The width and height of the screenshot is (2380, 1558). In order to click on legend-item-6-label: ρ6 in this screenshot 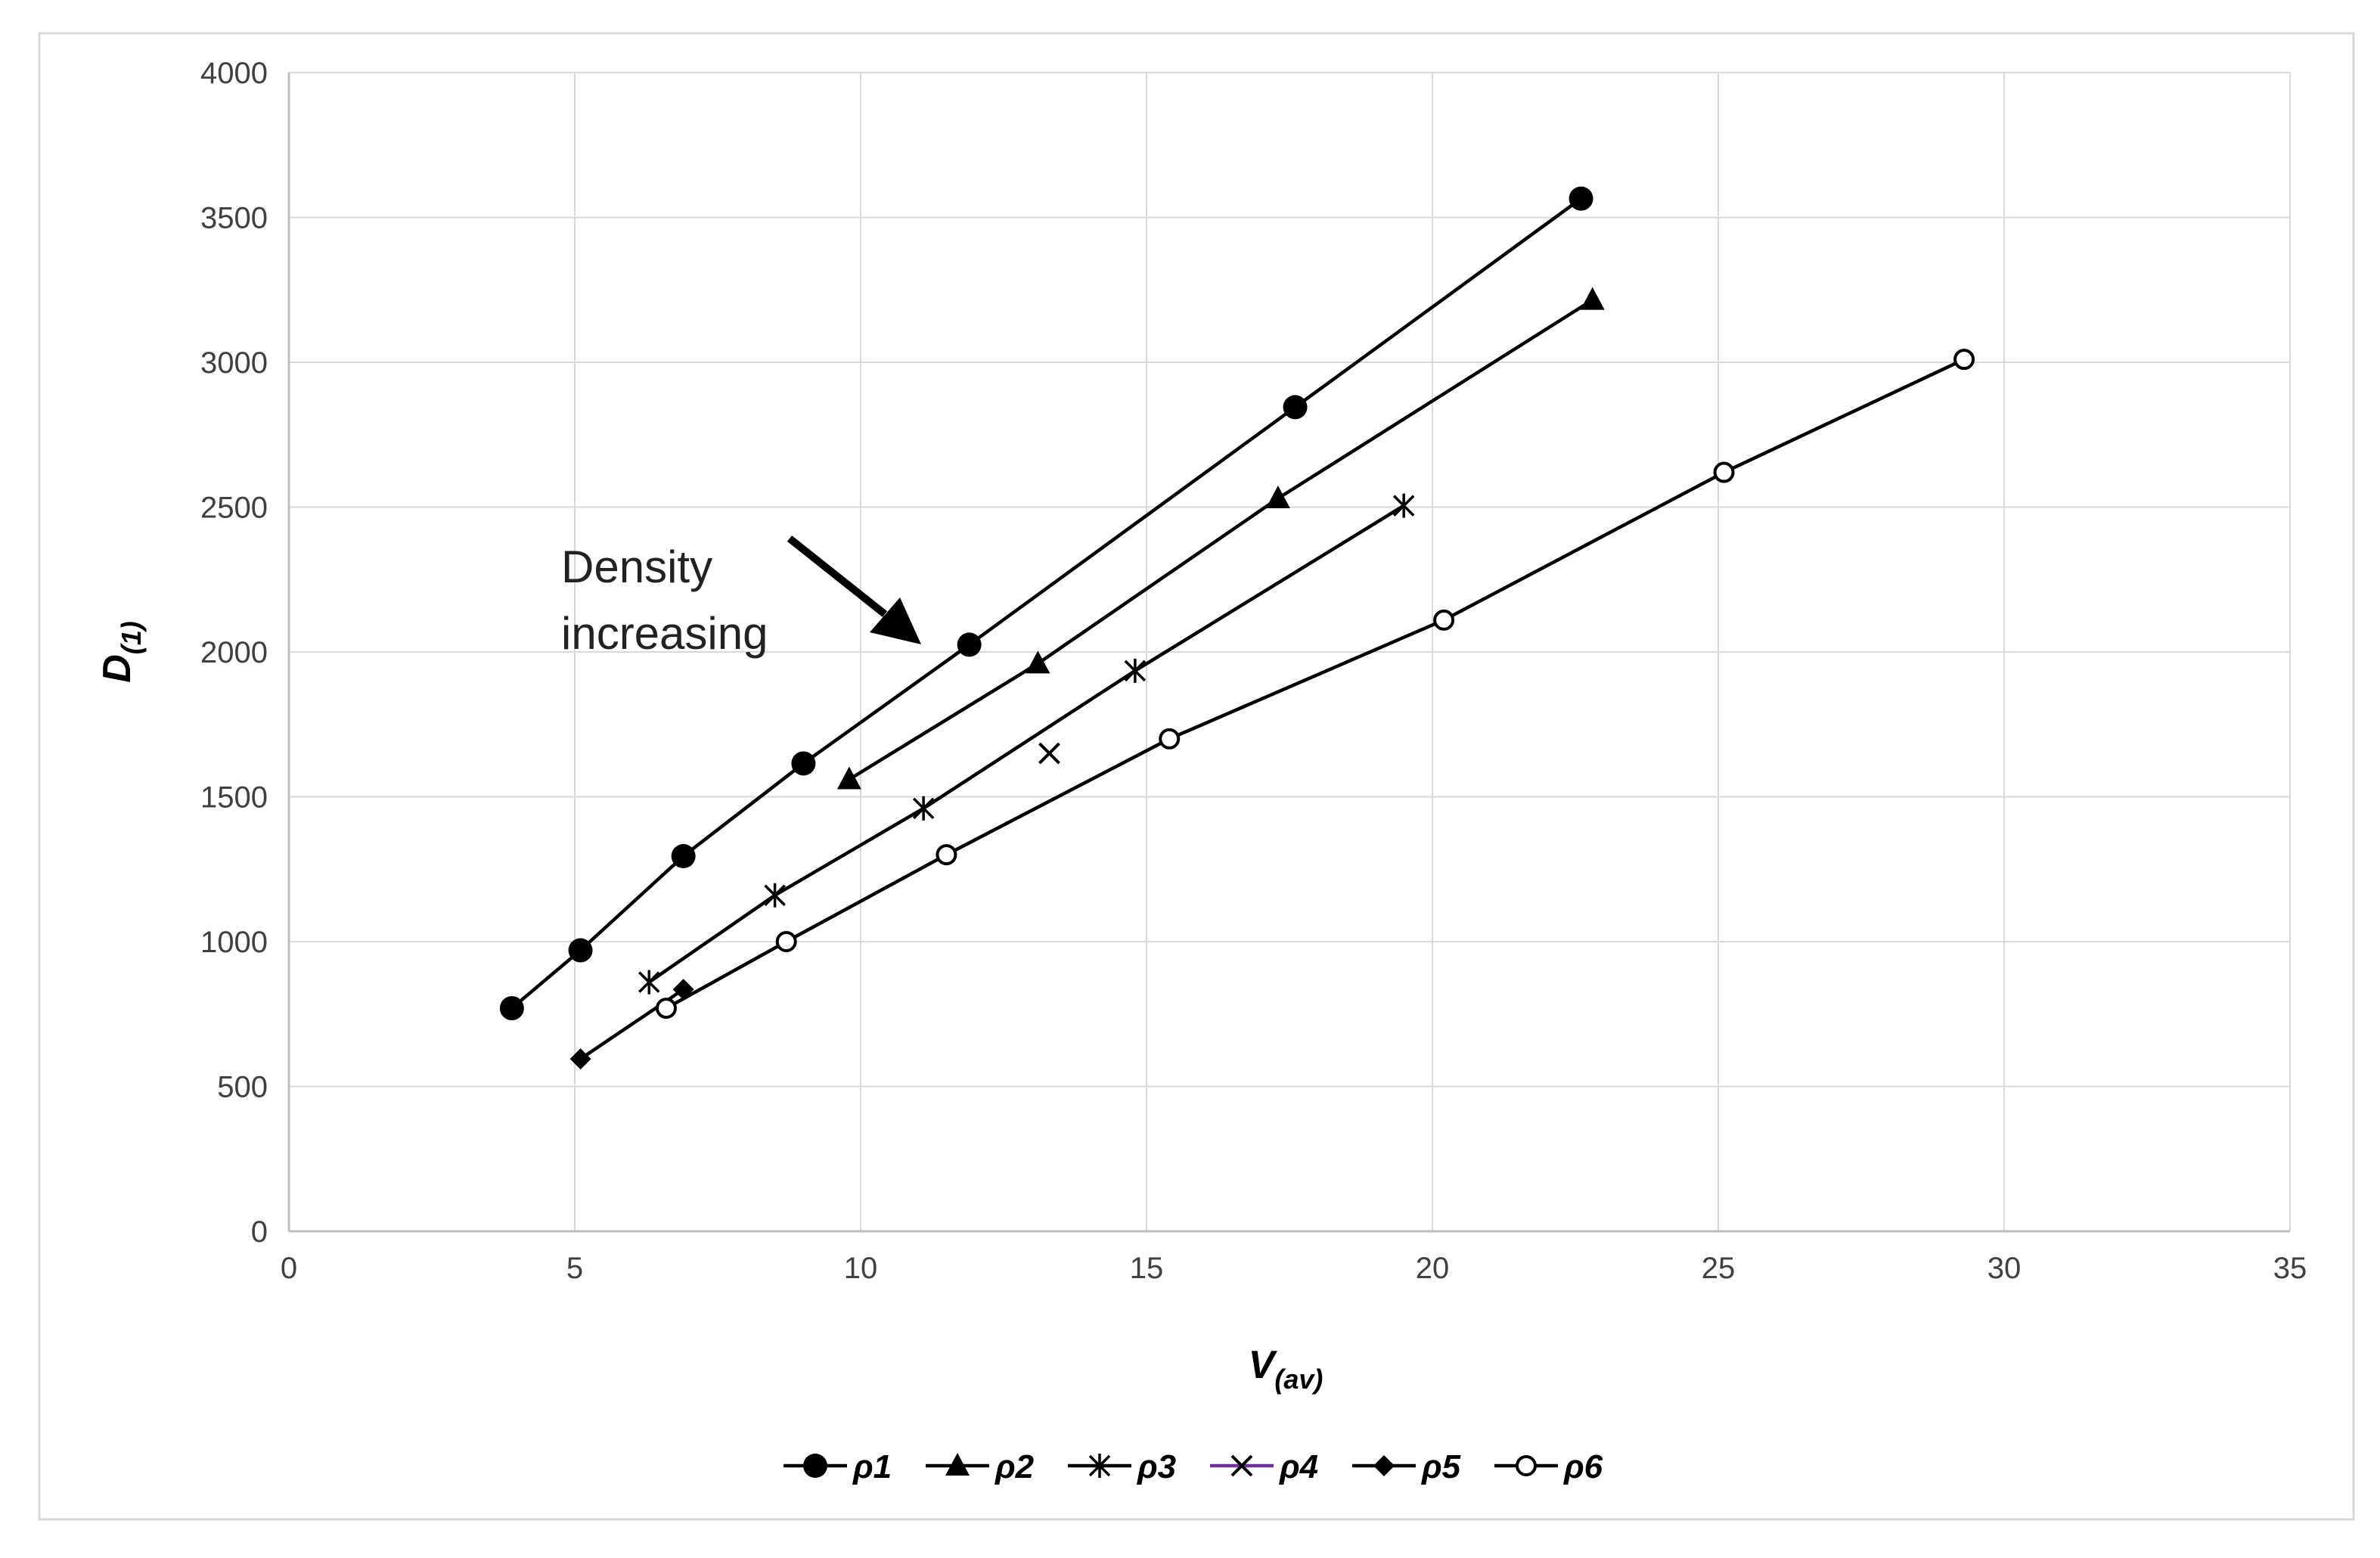, I will do `click(1582, 1466)`.